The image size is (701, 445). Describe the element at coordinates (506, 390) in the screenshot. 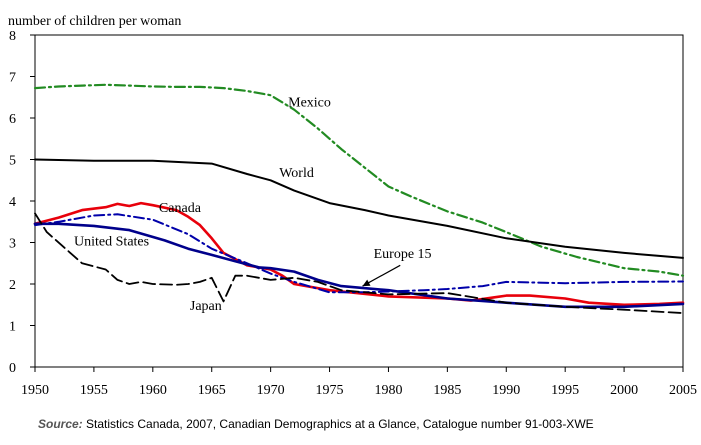

I see `x-tick-label: 1990` at that location.